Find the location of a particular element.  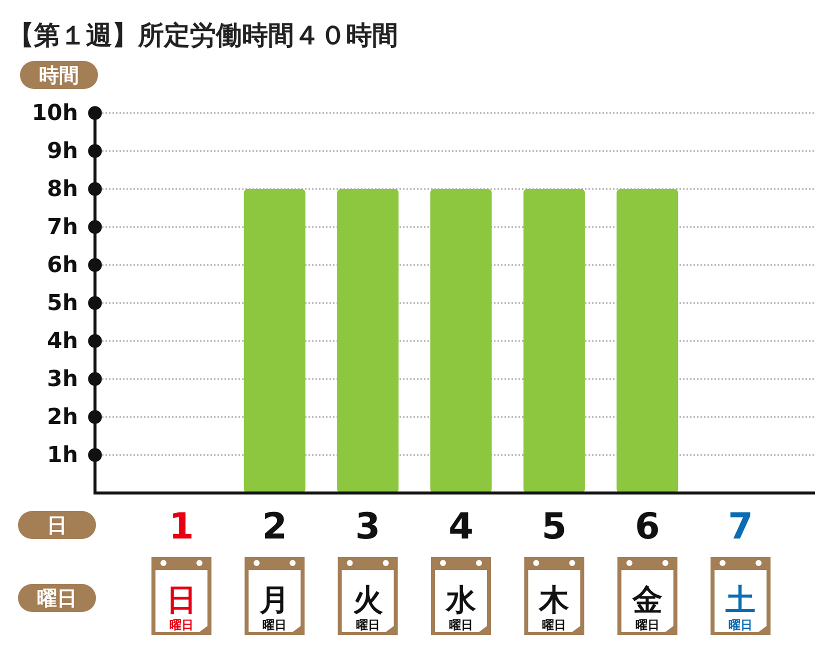

y-tick-label: 9h is located at coordinates (62, 151).